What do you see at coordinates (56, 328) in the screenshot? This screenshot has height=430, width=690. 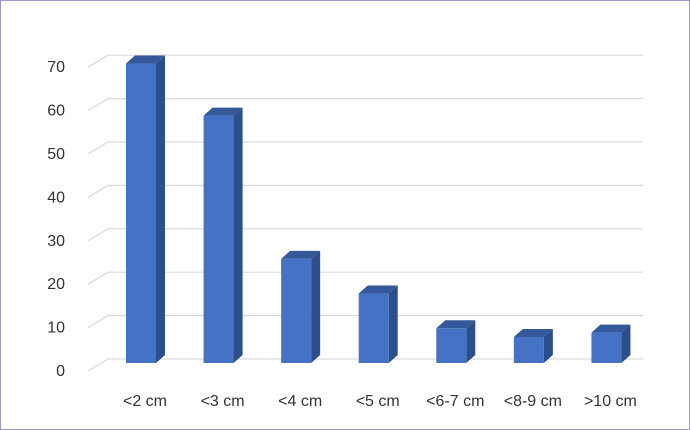 I see `y-tick-label: 10` at bounding box center [56, 328].